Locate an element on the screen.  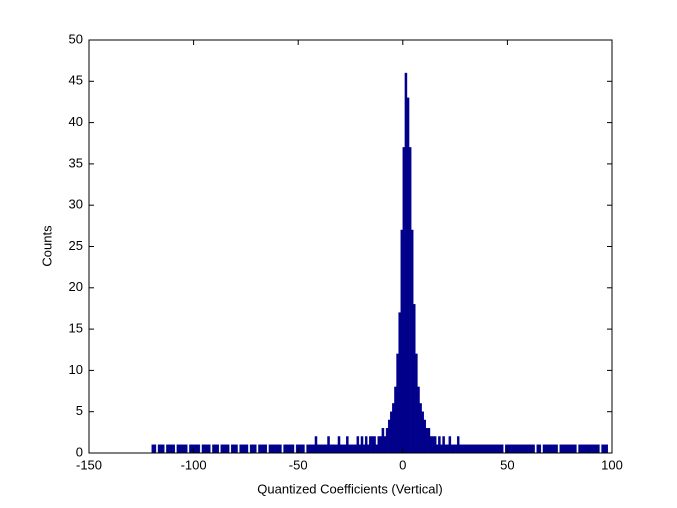
x-tick-label: -50 is located at coordinates (298, 464).